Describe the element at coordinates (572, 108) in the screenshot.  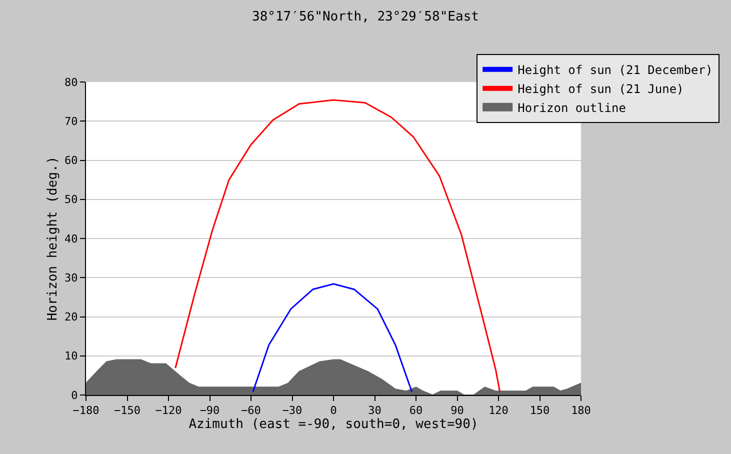
I see `legend-label: Horizon outline` at that location.